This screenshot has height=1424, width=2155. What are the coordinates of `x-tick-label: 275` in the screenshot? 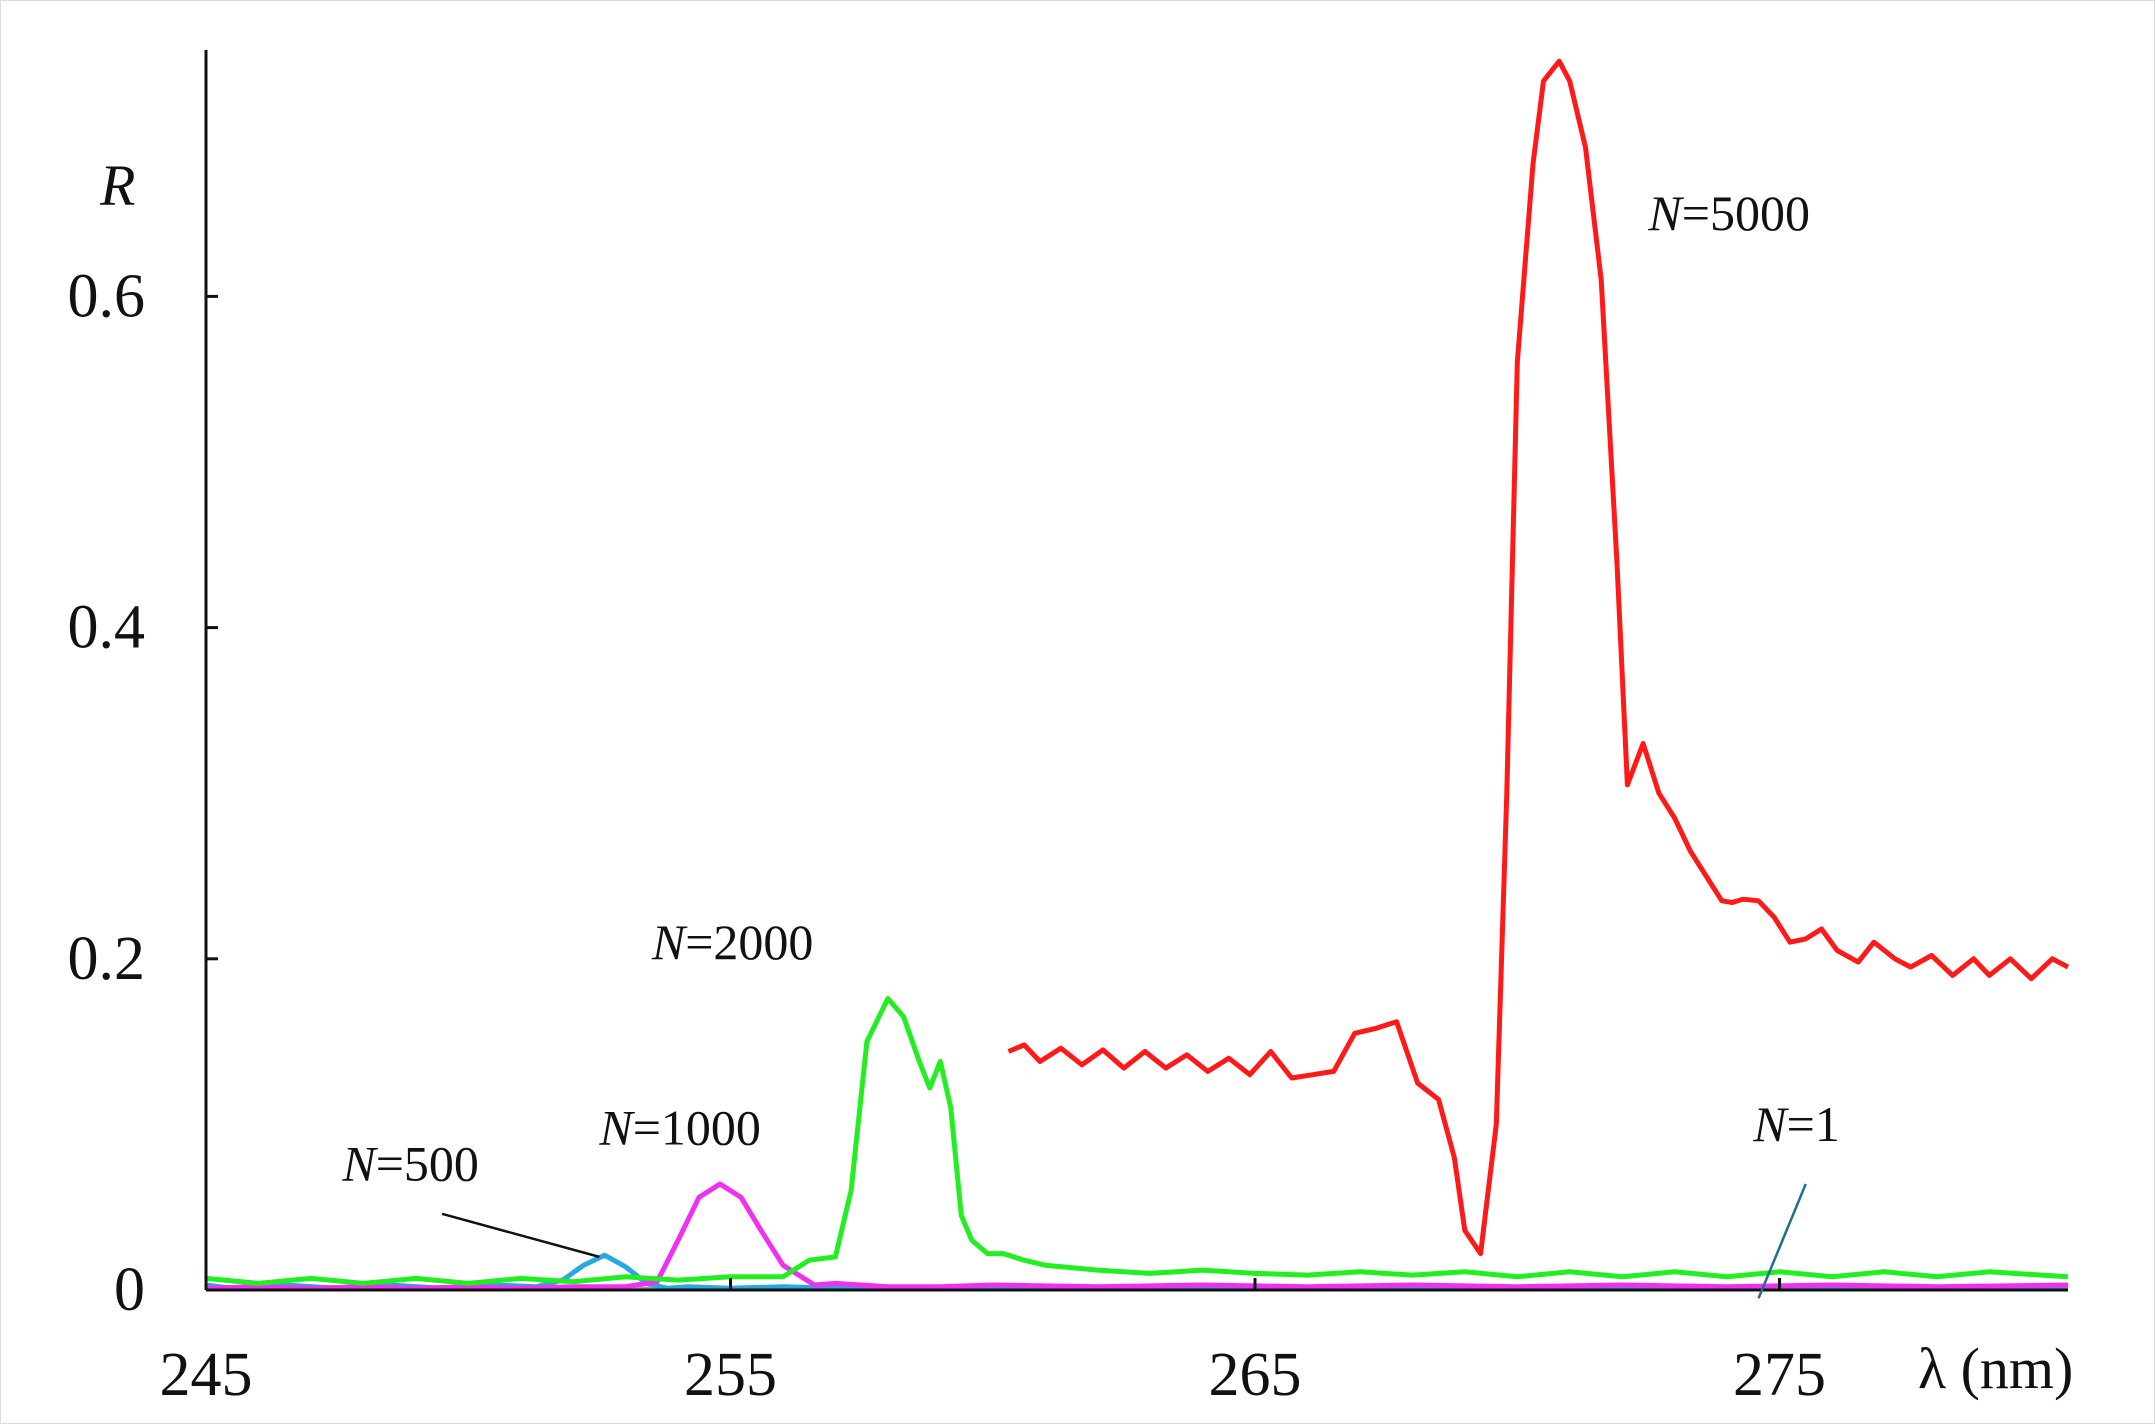 It's located at (1779, 1375).